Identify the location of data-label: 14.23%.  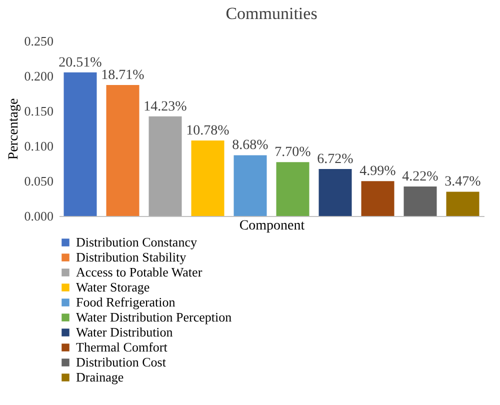
(166, 106).